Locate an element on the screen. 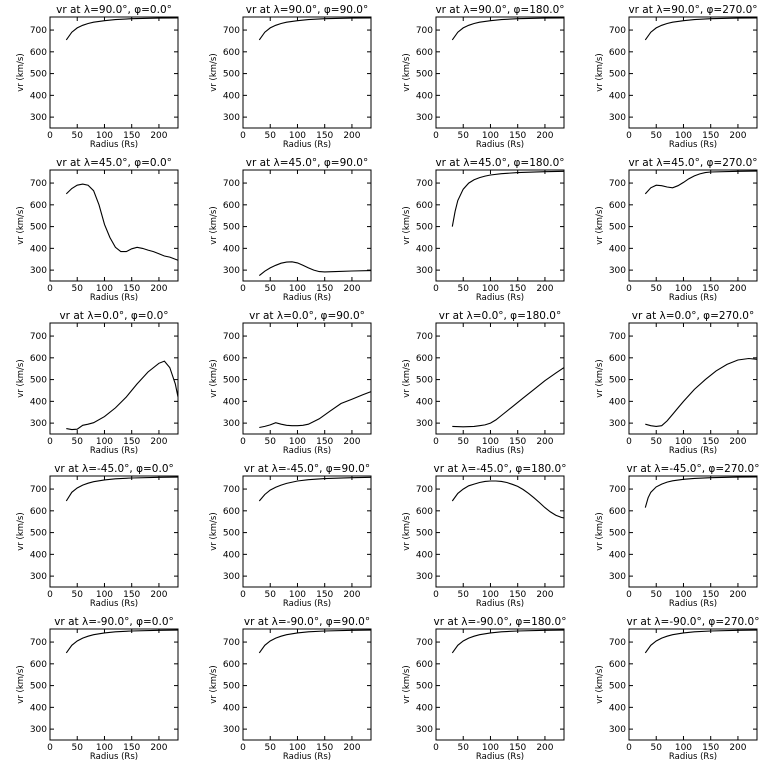  panel-title: vr at λ=0.0°, φ=180.0° is located at coordinates (500, 316).